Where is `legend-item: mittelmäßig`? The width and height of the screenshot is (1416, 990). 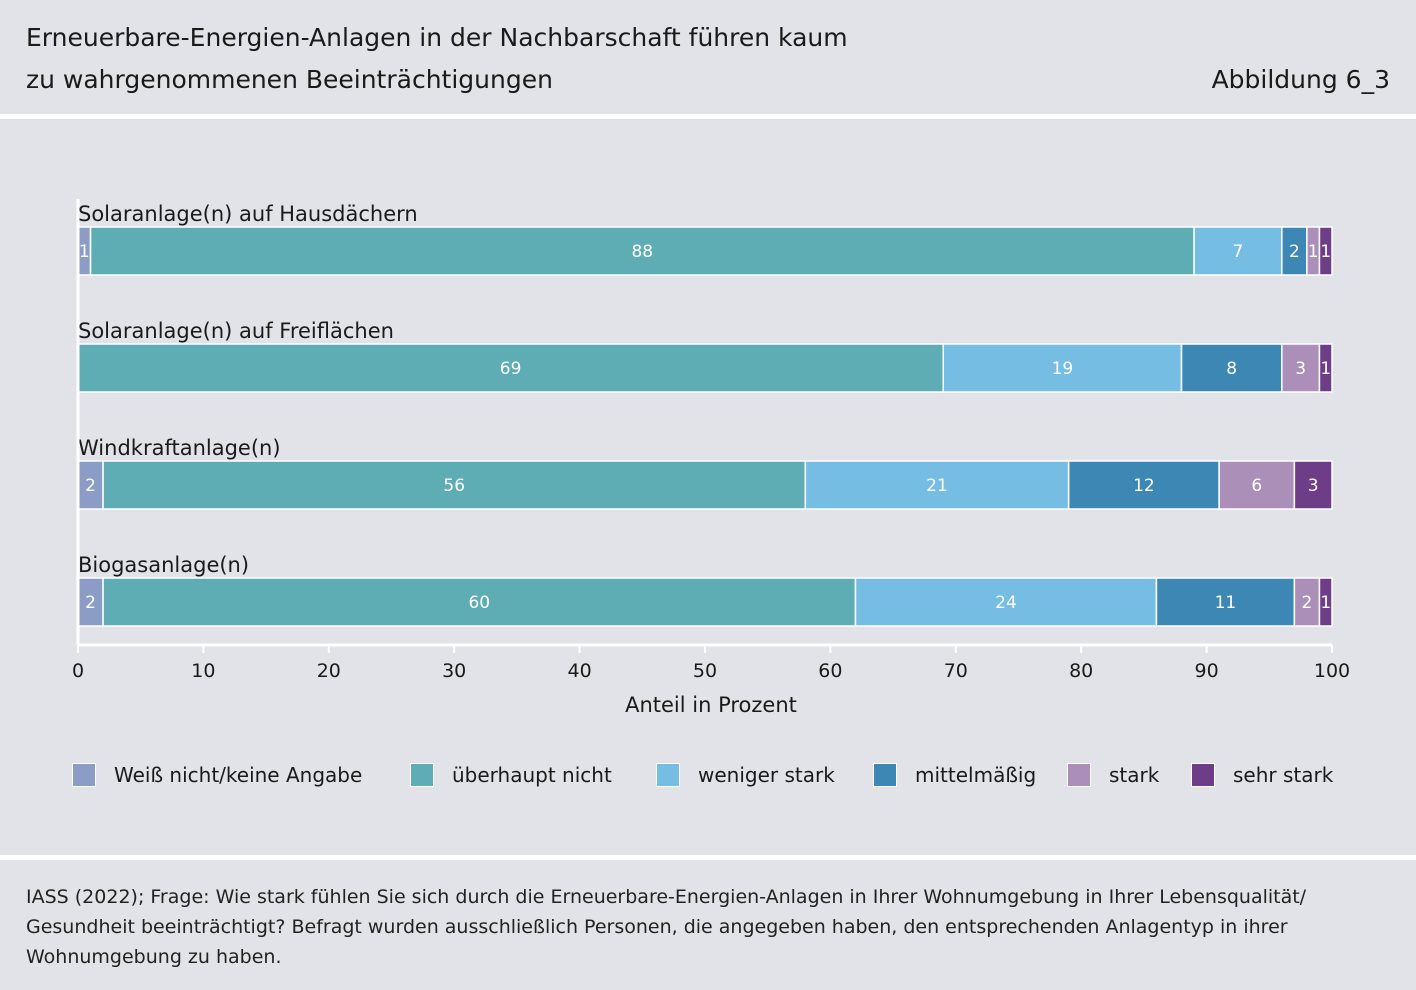
legend-item: mittelmäßig is located at coordinates (954, 775).